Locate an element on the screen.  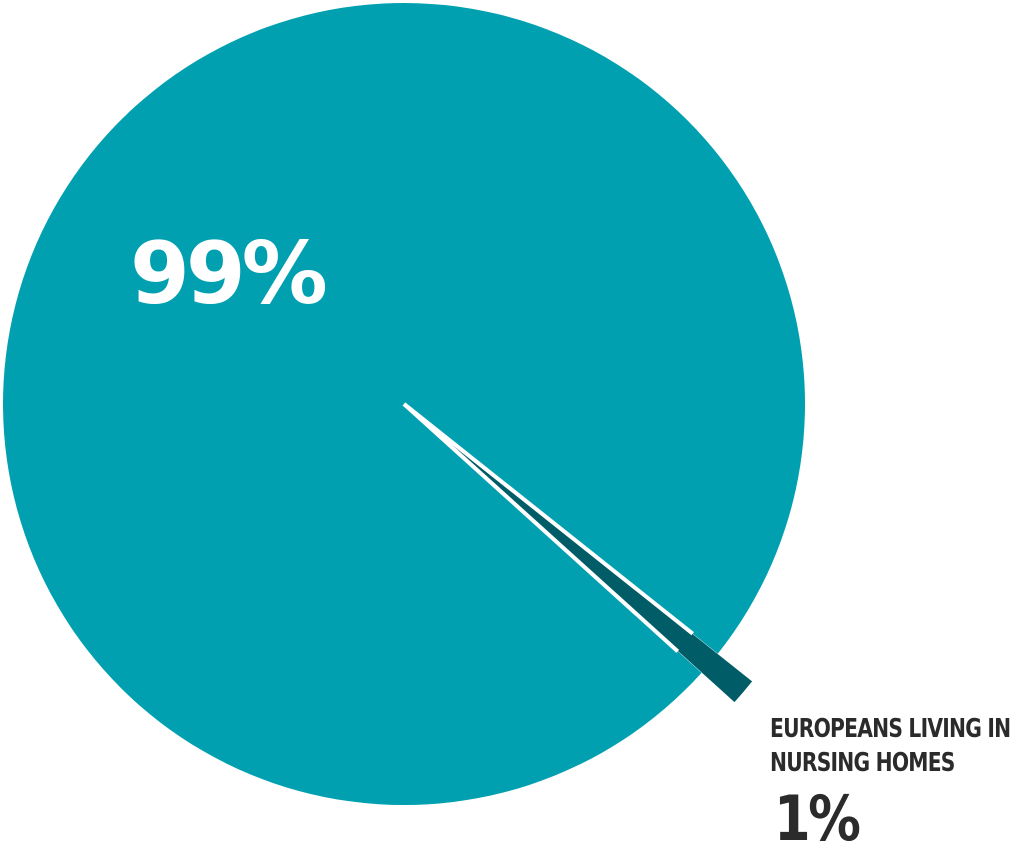
nursing-homes-caption: EUROPEANS LIVING IN NURSING HOMES is located at coordinates (890, 746).